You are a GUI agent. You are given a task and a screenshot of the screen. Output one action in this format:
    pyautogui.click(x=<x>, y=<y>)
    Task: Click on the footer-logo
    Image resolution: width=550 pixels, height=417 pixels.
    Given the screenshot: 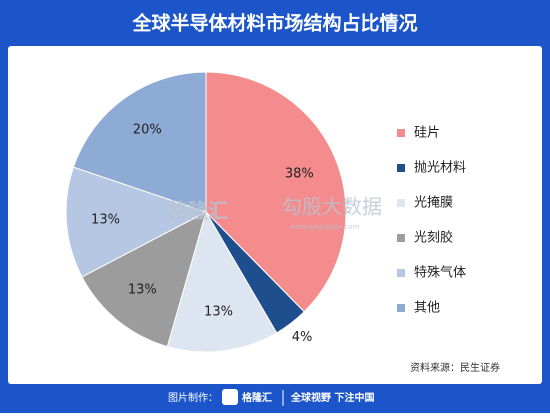 What is the action you would take?
    pyautogui.click(x=230, y=397)
    